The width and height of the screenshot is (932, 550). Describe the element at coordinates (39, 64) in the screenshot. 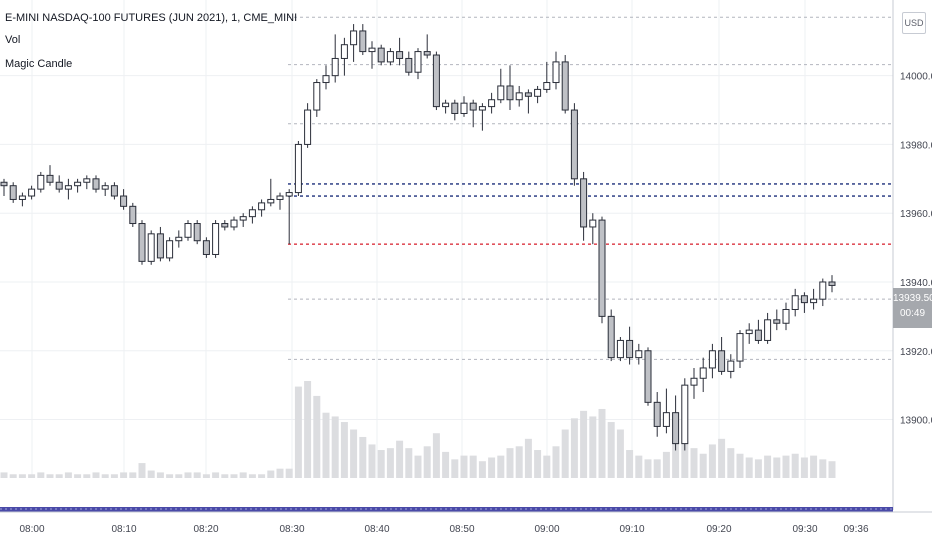

I see `indicator-legend: Magic Candle` at that location.